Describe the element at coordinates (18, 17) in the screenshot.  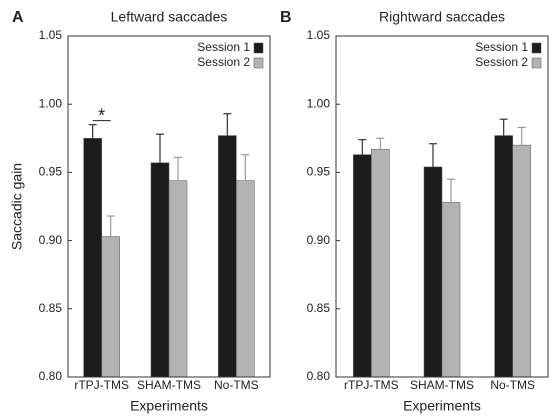
I see `panel-label: A` at that location.